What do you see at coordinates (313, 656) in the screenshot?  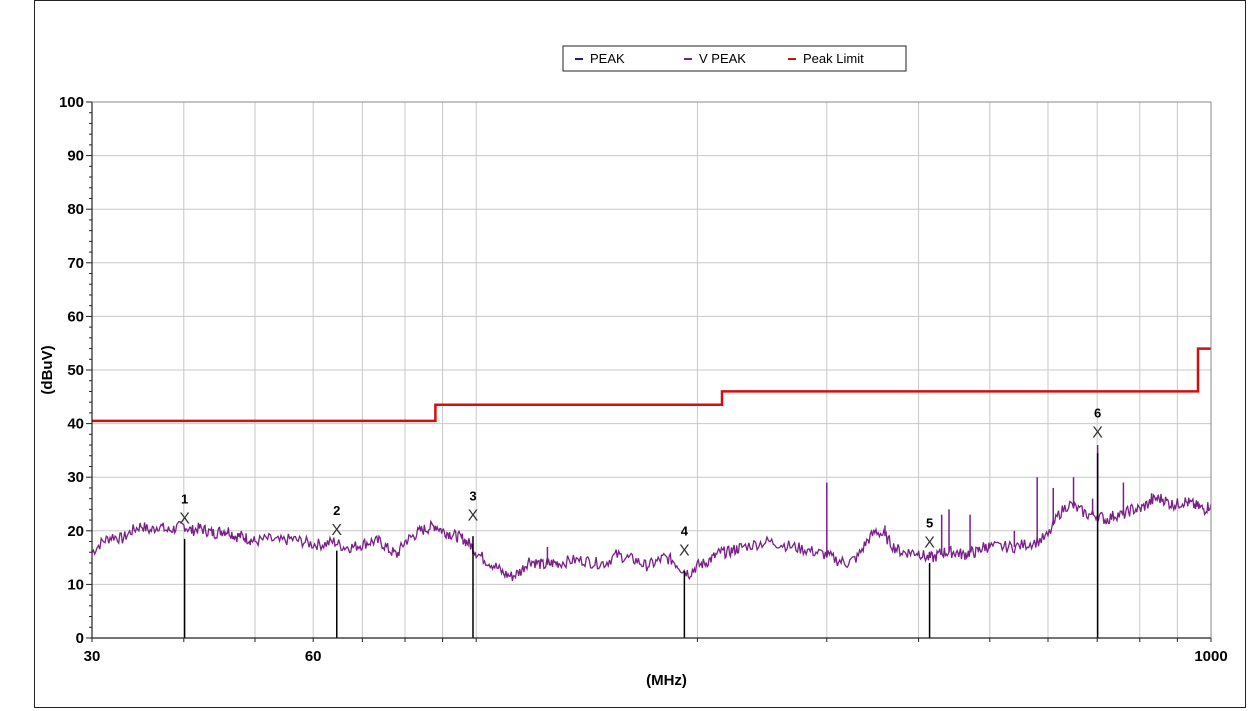 I see `x-tick-label: 60` at bounding box center [313, 656].